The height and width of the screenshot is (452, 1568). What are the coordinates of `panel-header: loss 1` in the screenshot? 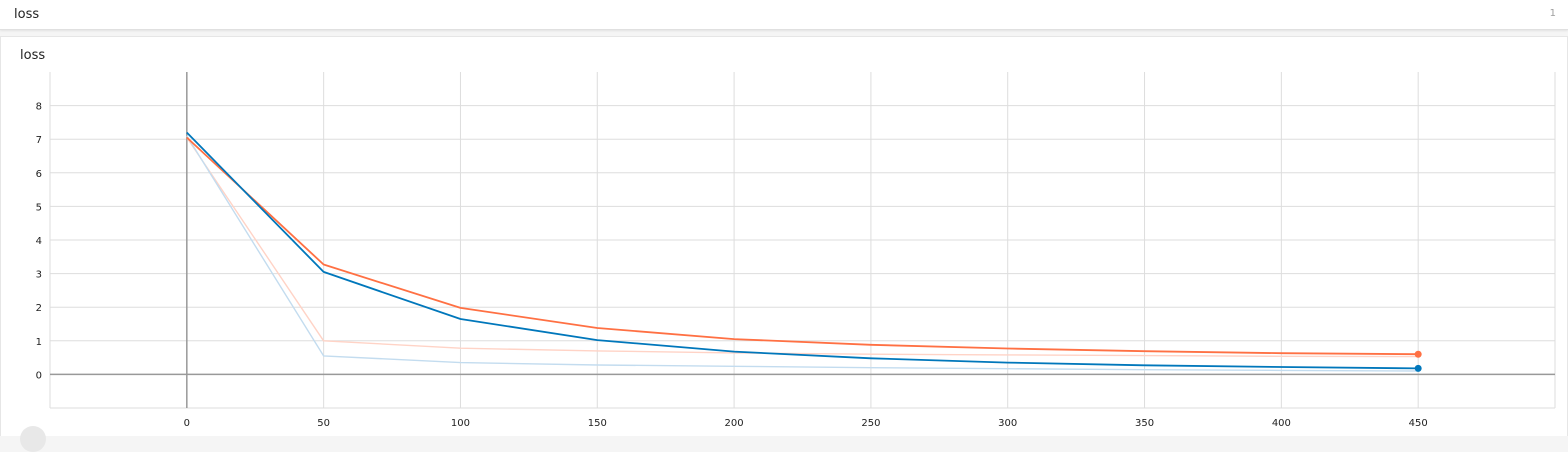 It's located at (784, 15).